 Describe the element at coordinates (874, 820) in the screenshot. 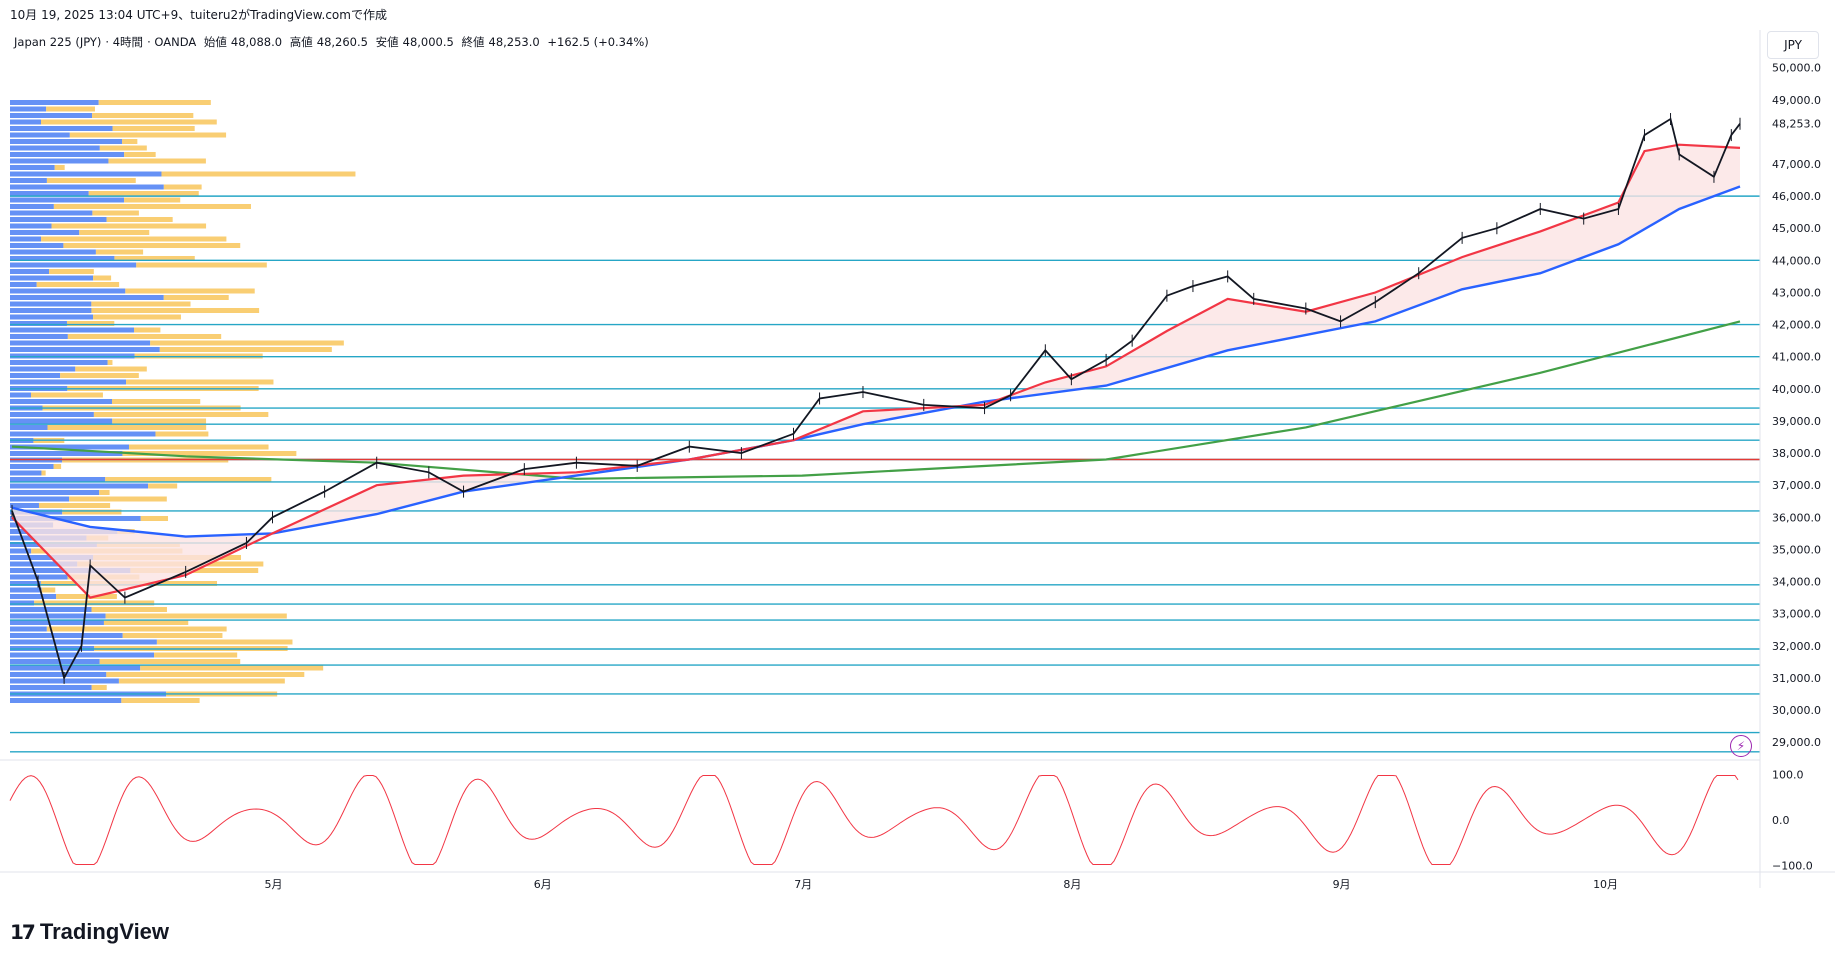

I see `oscillator-line` at that location.